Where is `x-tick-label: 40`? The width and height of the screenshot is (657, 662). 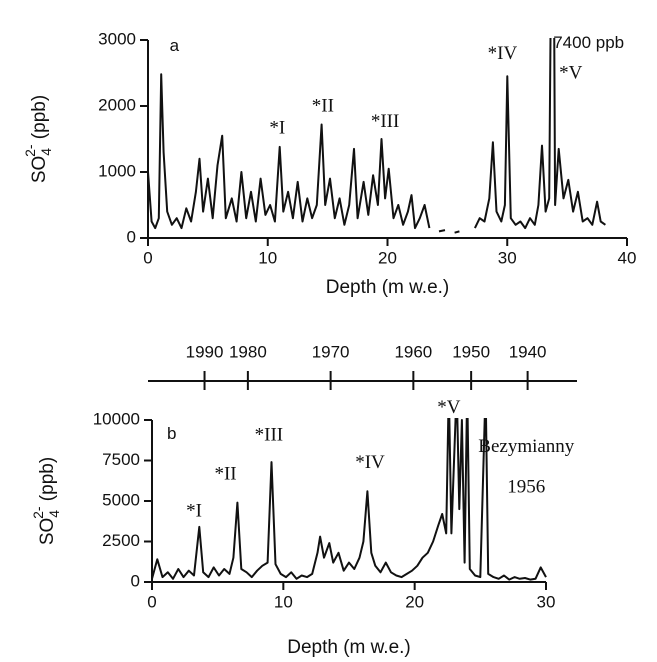 x-tick-label: 40 is located at coordinates (627, 257).